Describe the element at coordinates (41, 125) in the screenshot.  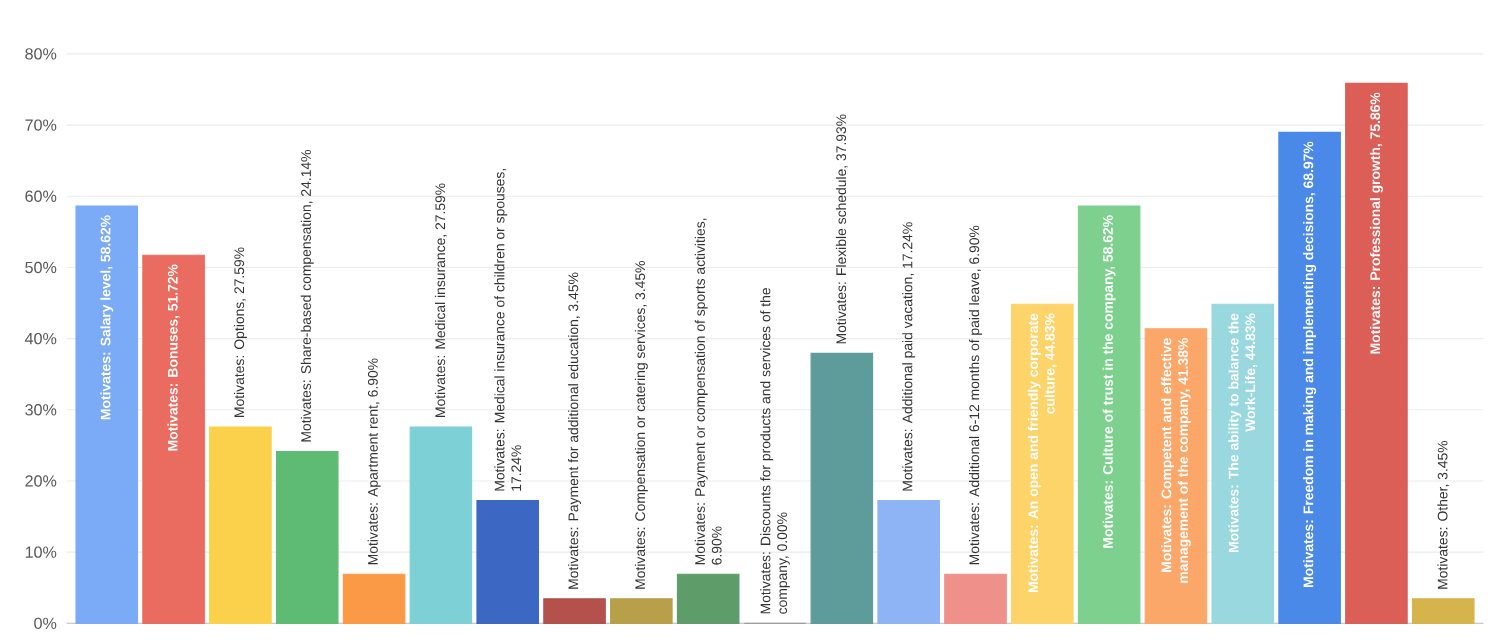
I see `y-tick-label: 70%` at that location.